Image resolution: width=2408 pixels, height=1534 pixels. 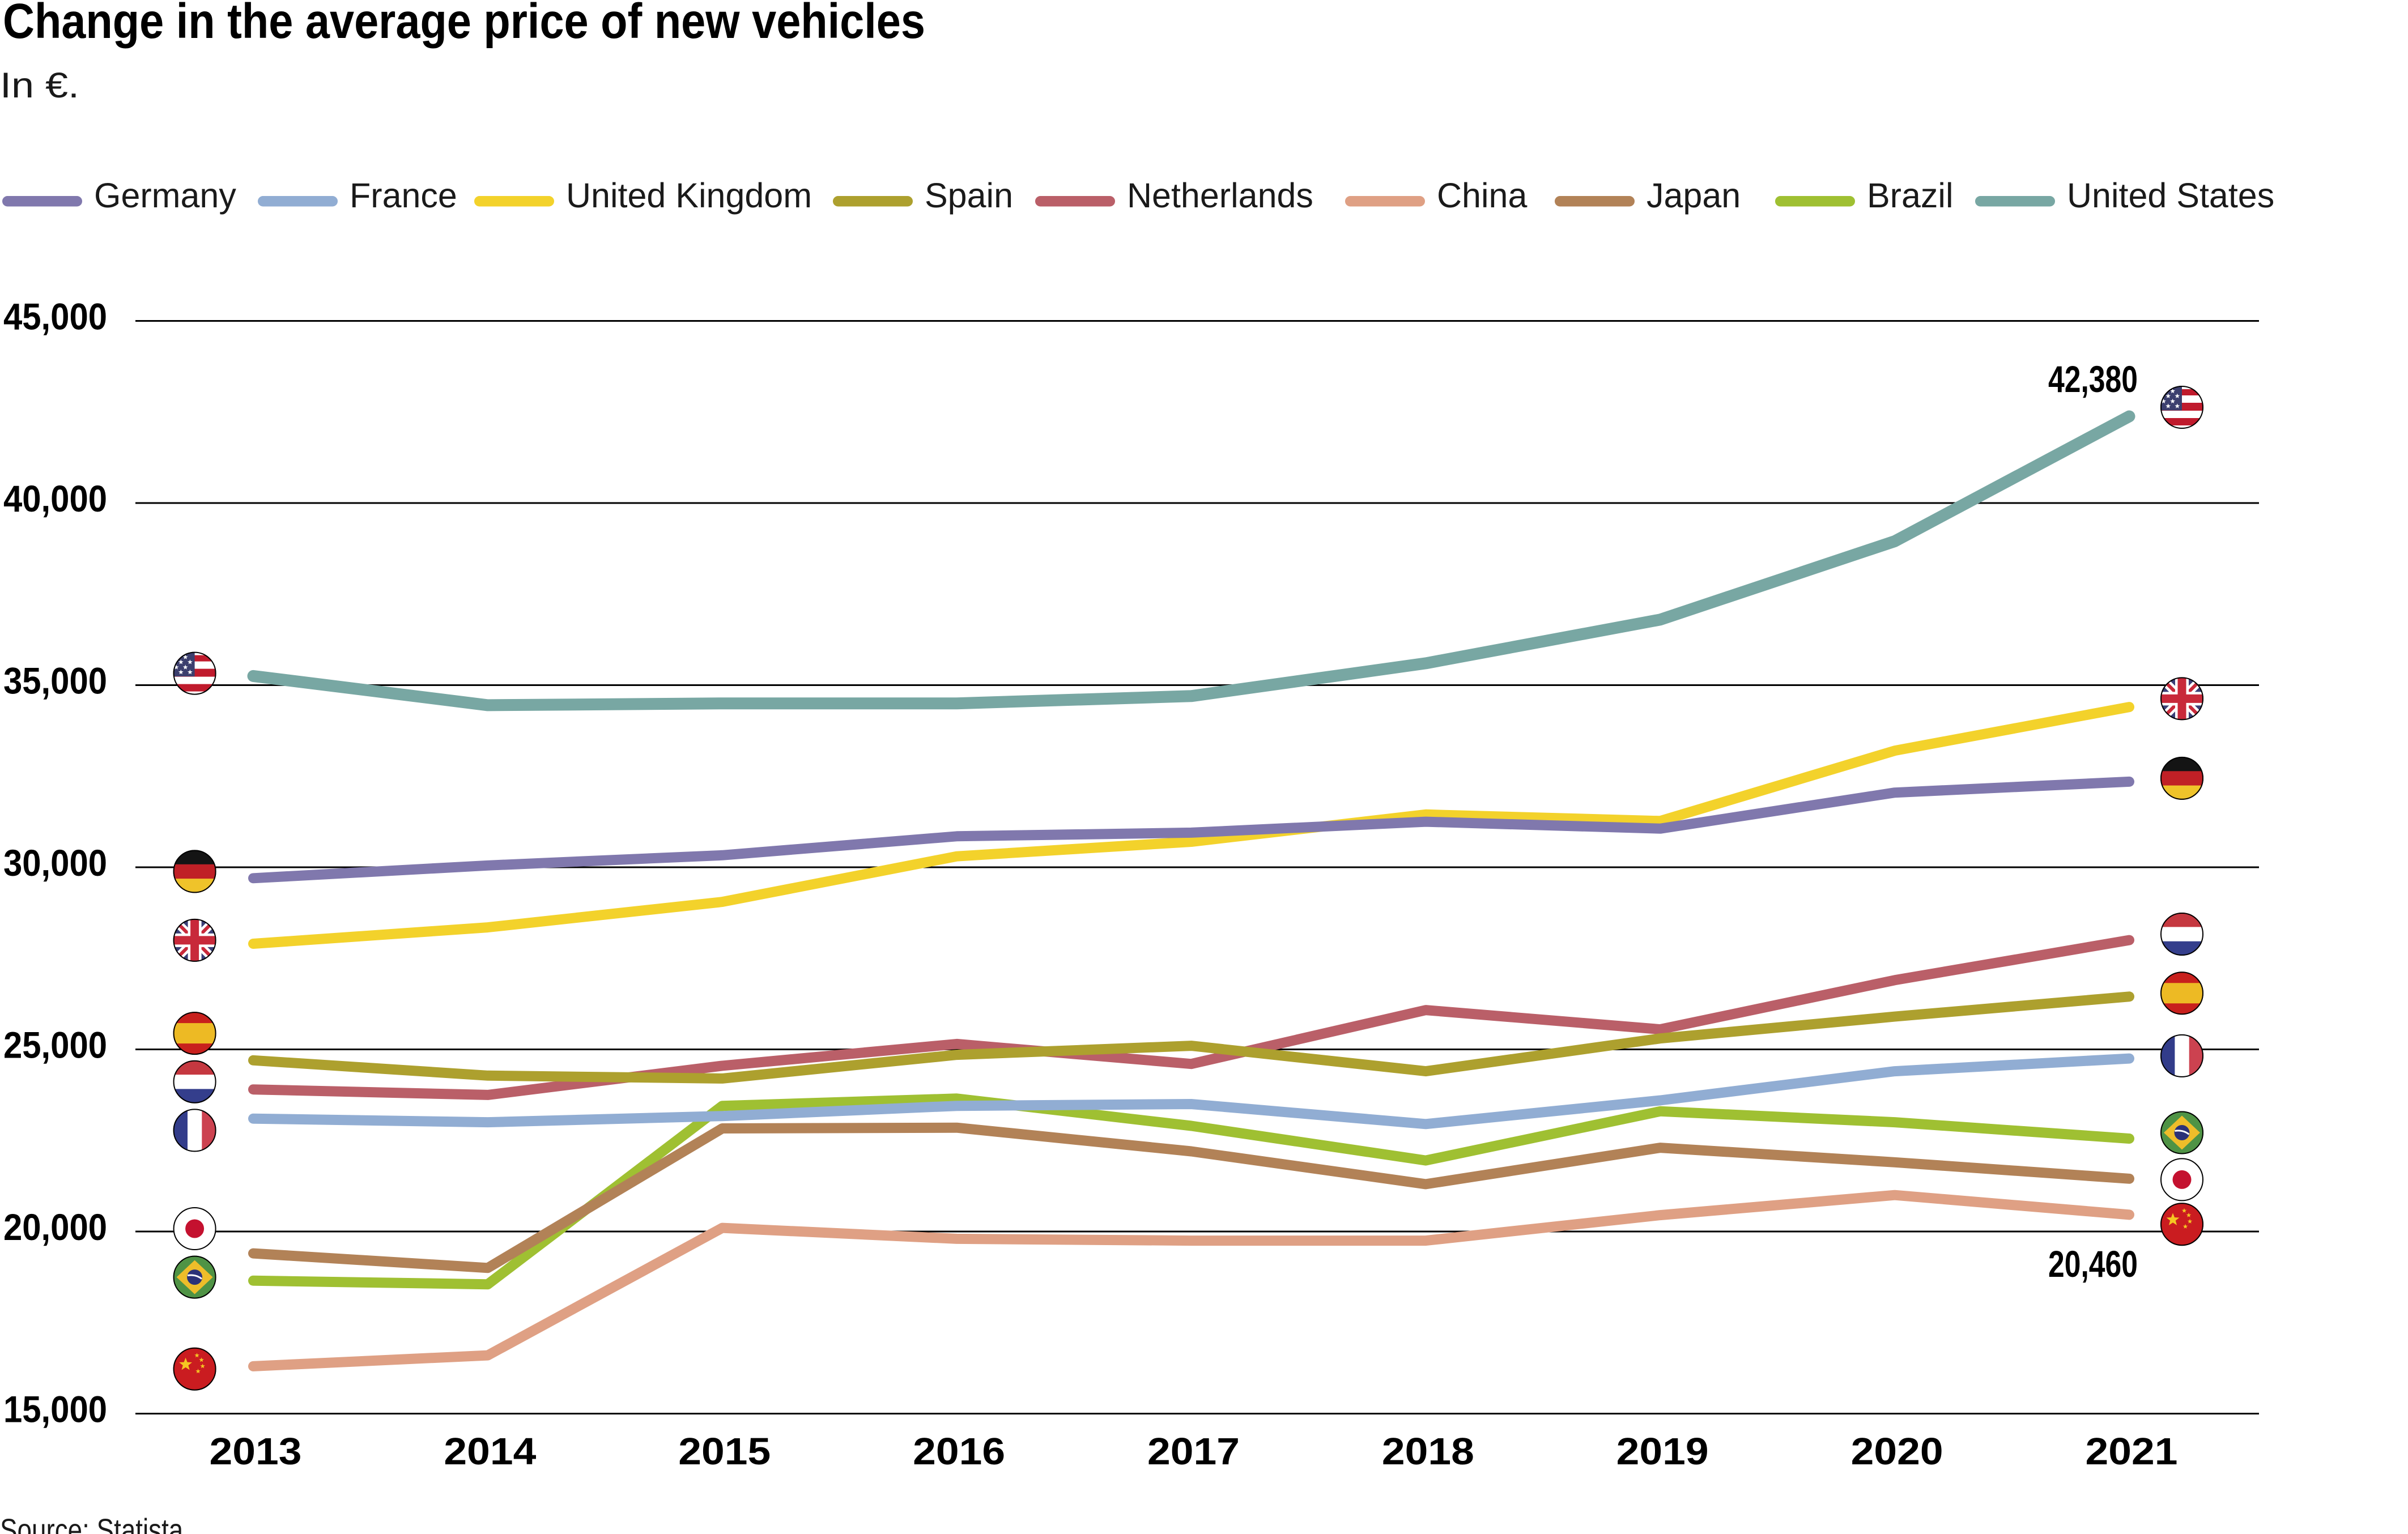 What do you see at coordinates (689, 195) in the screenshot?
I see `svg-text: United Kingdom` at bounding box center [689, 195].